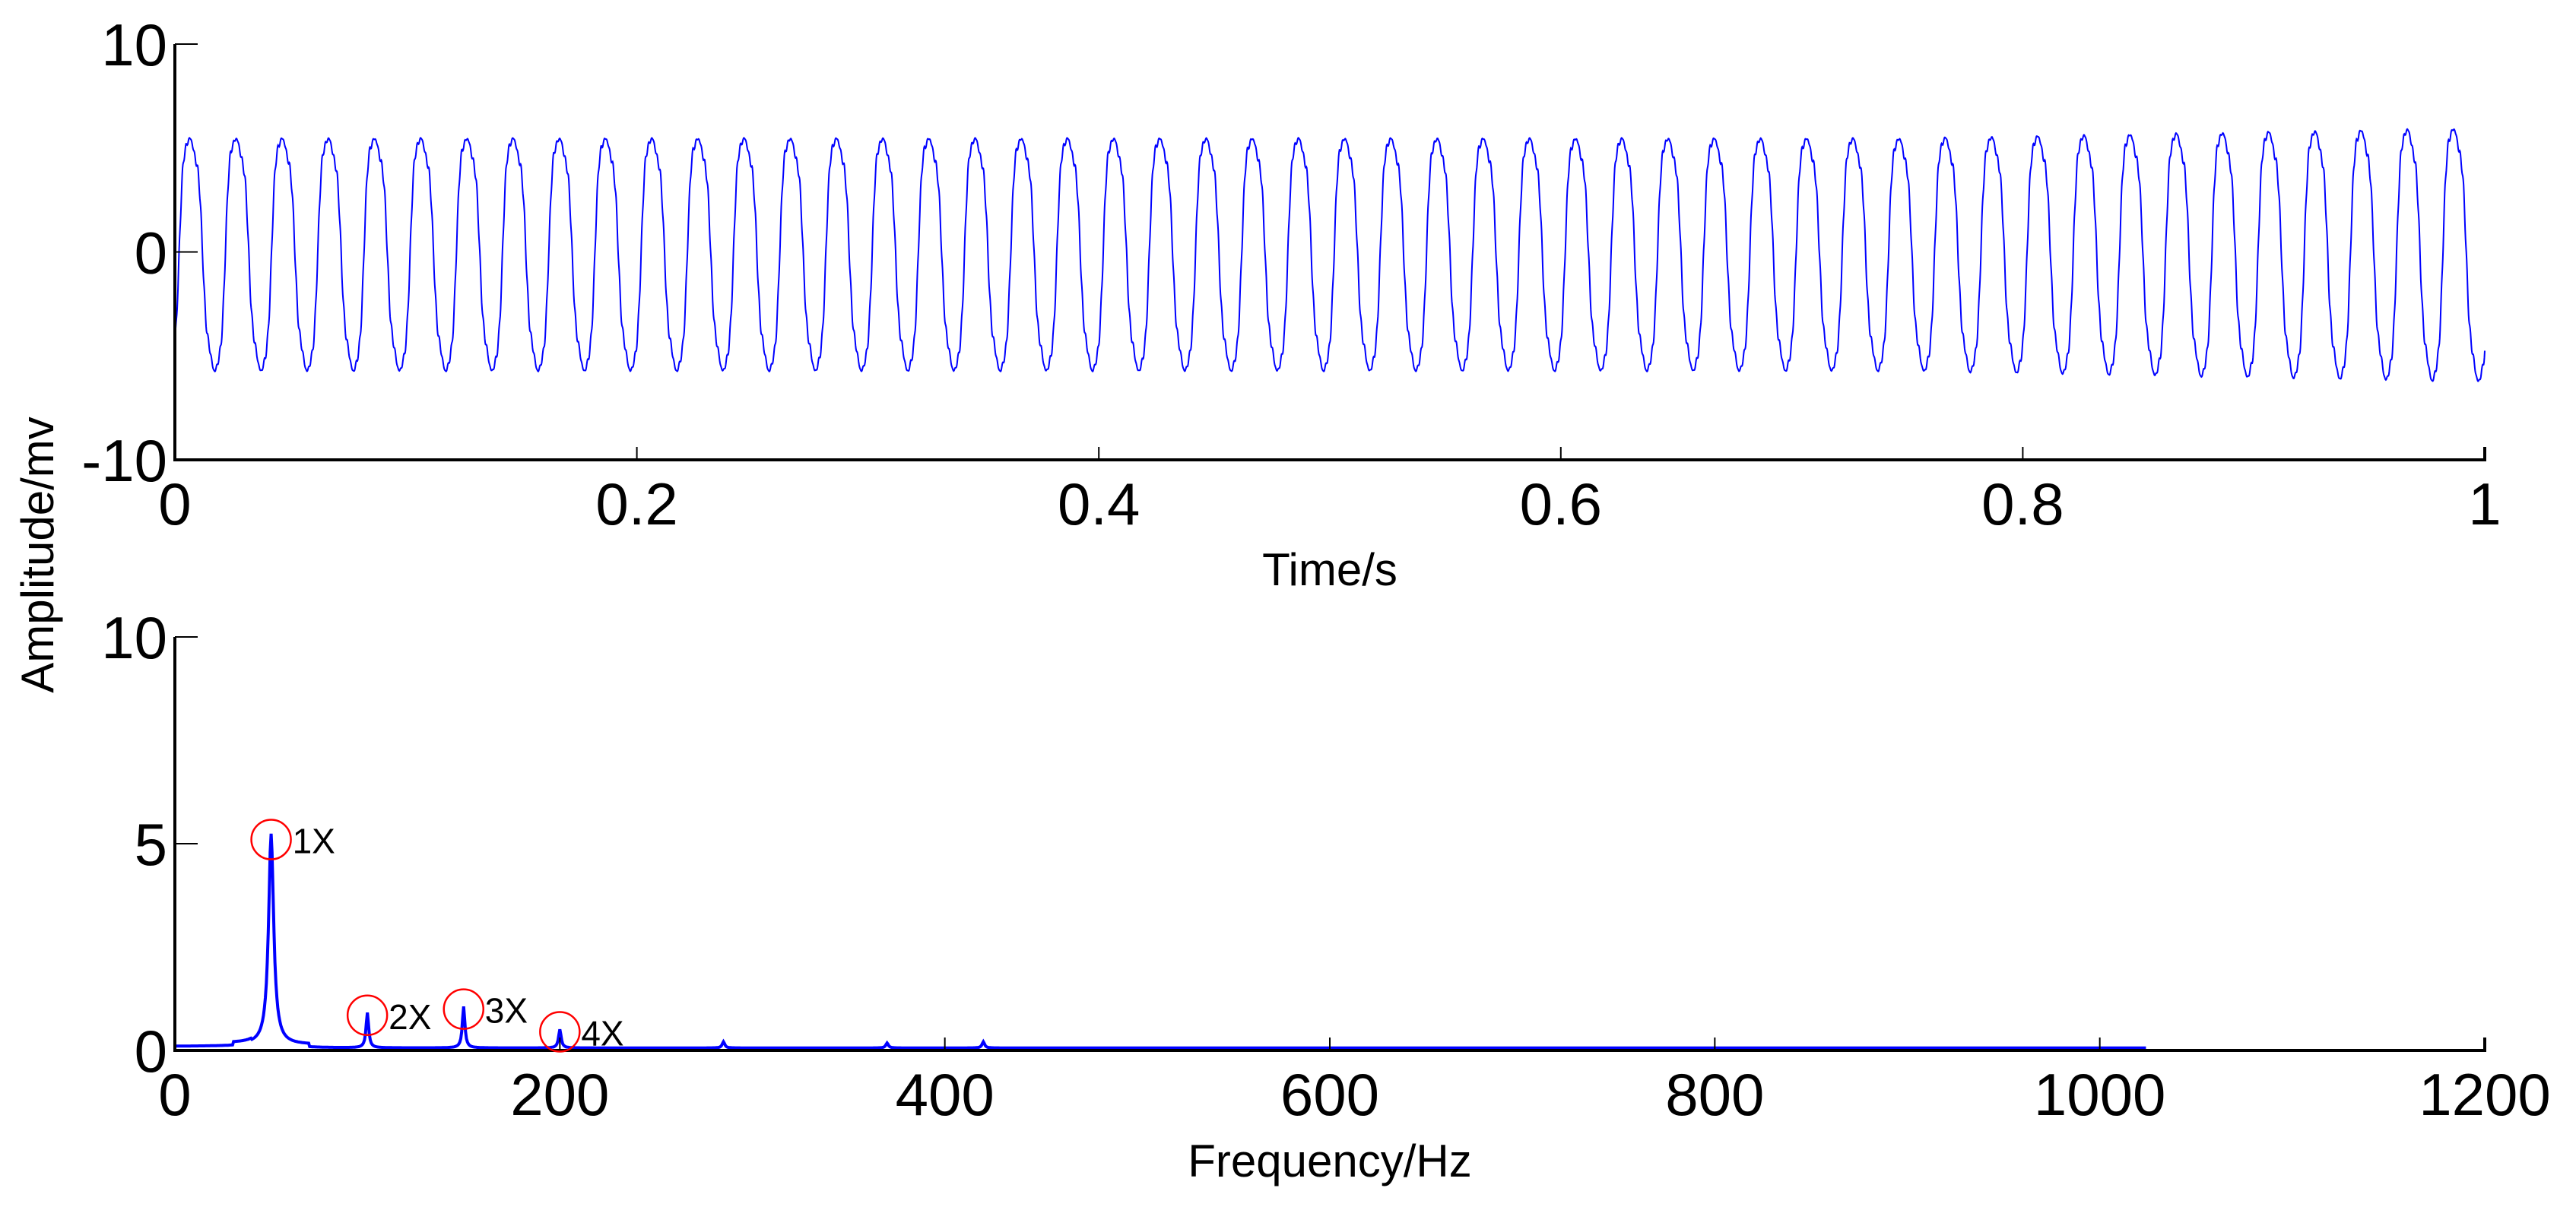 Image resolution: width=2576 pixels, height=1207 pixels. What do you see at coordinates (2022, 503) in the screenshot?
I see `x-tick-label: 0.8` at bounding box center [2022, 503].